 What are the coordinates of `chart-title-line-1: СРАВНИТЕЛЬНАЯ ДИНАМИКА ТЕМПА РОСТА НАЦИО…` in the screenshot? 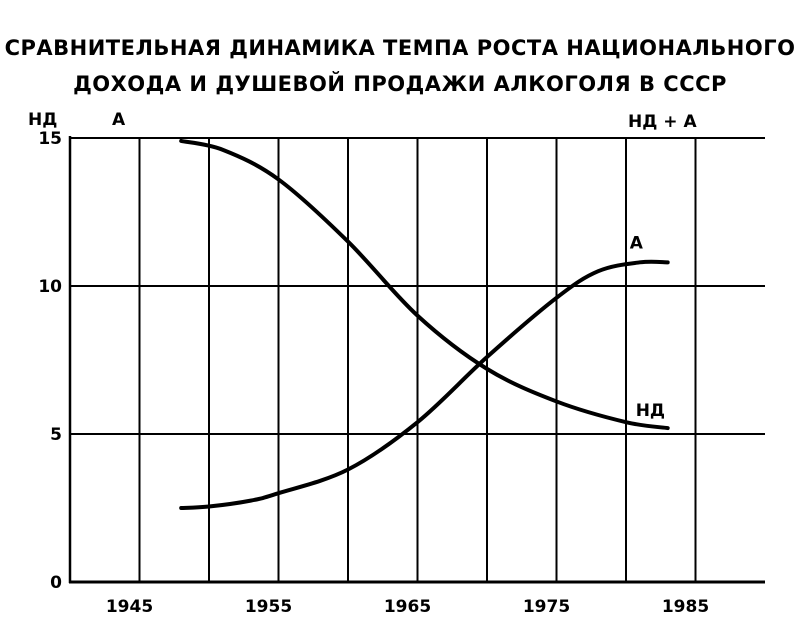 It's located at (400, 48).